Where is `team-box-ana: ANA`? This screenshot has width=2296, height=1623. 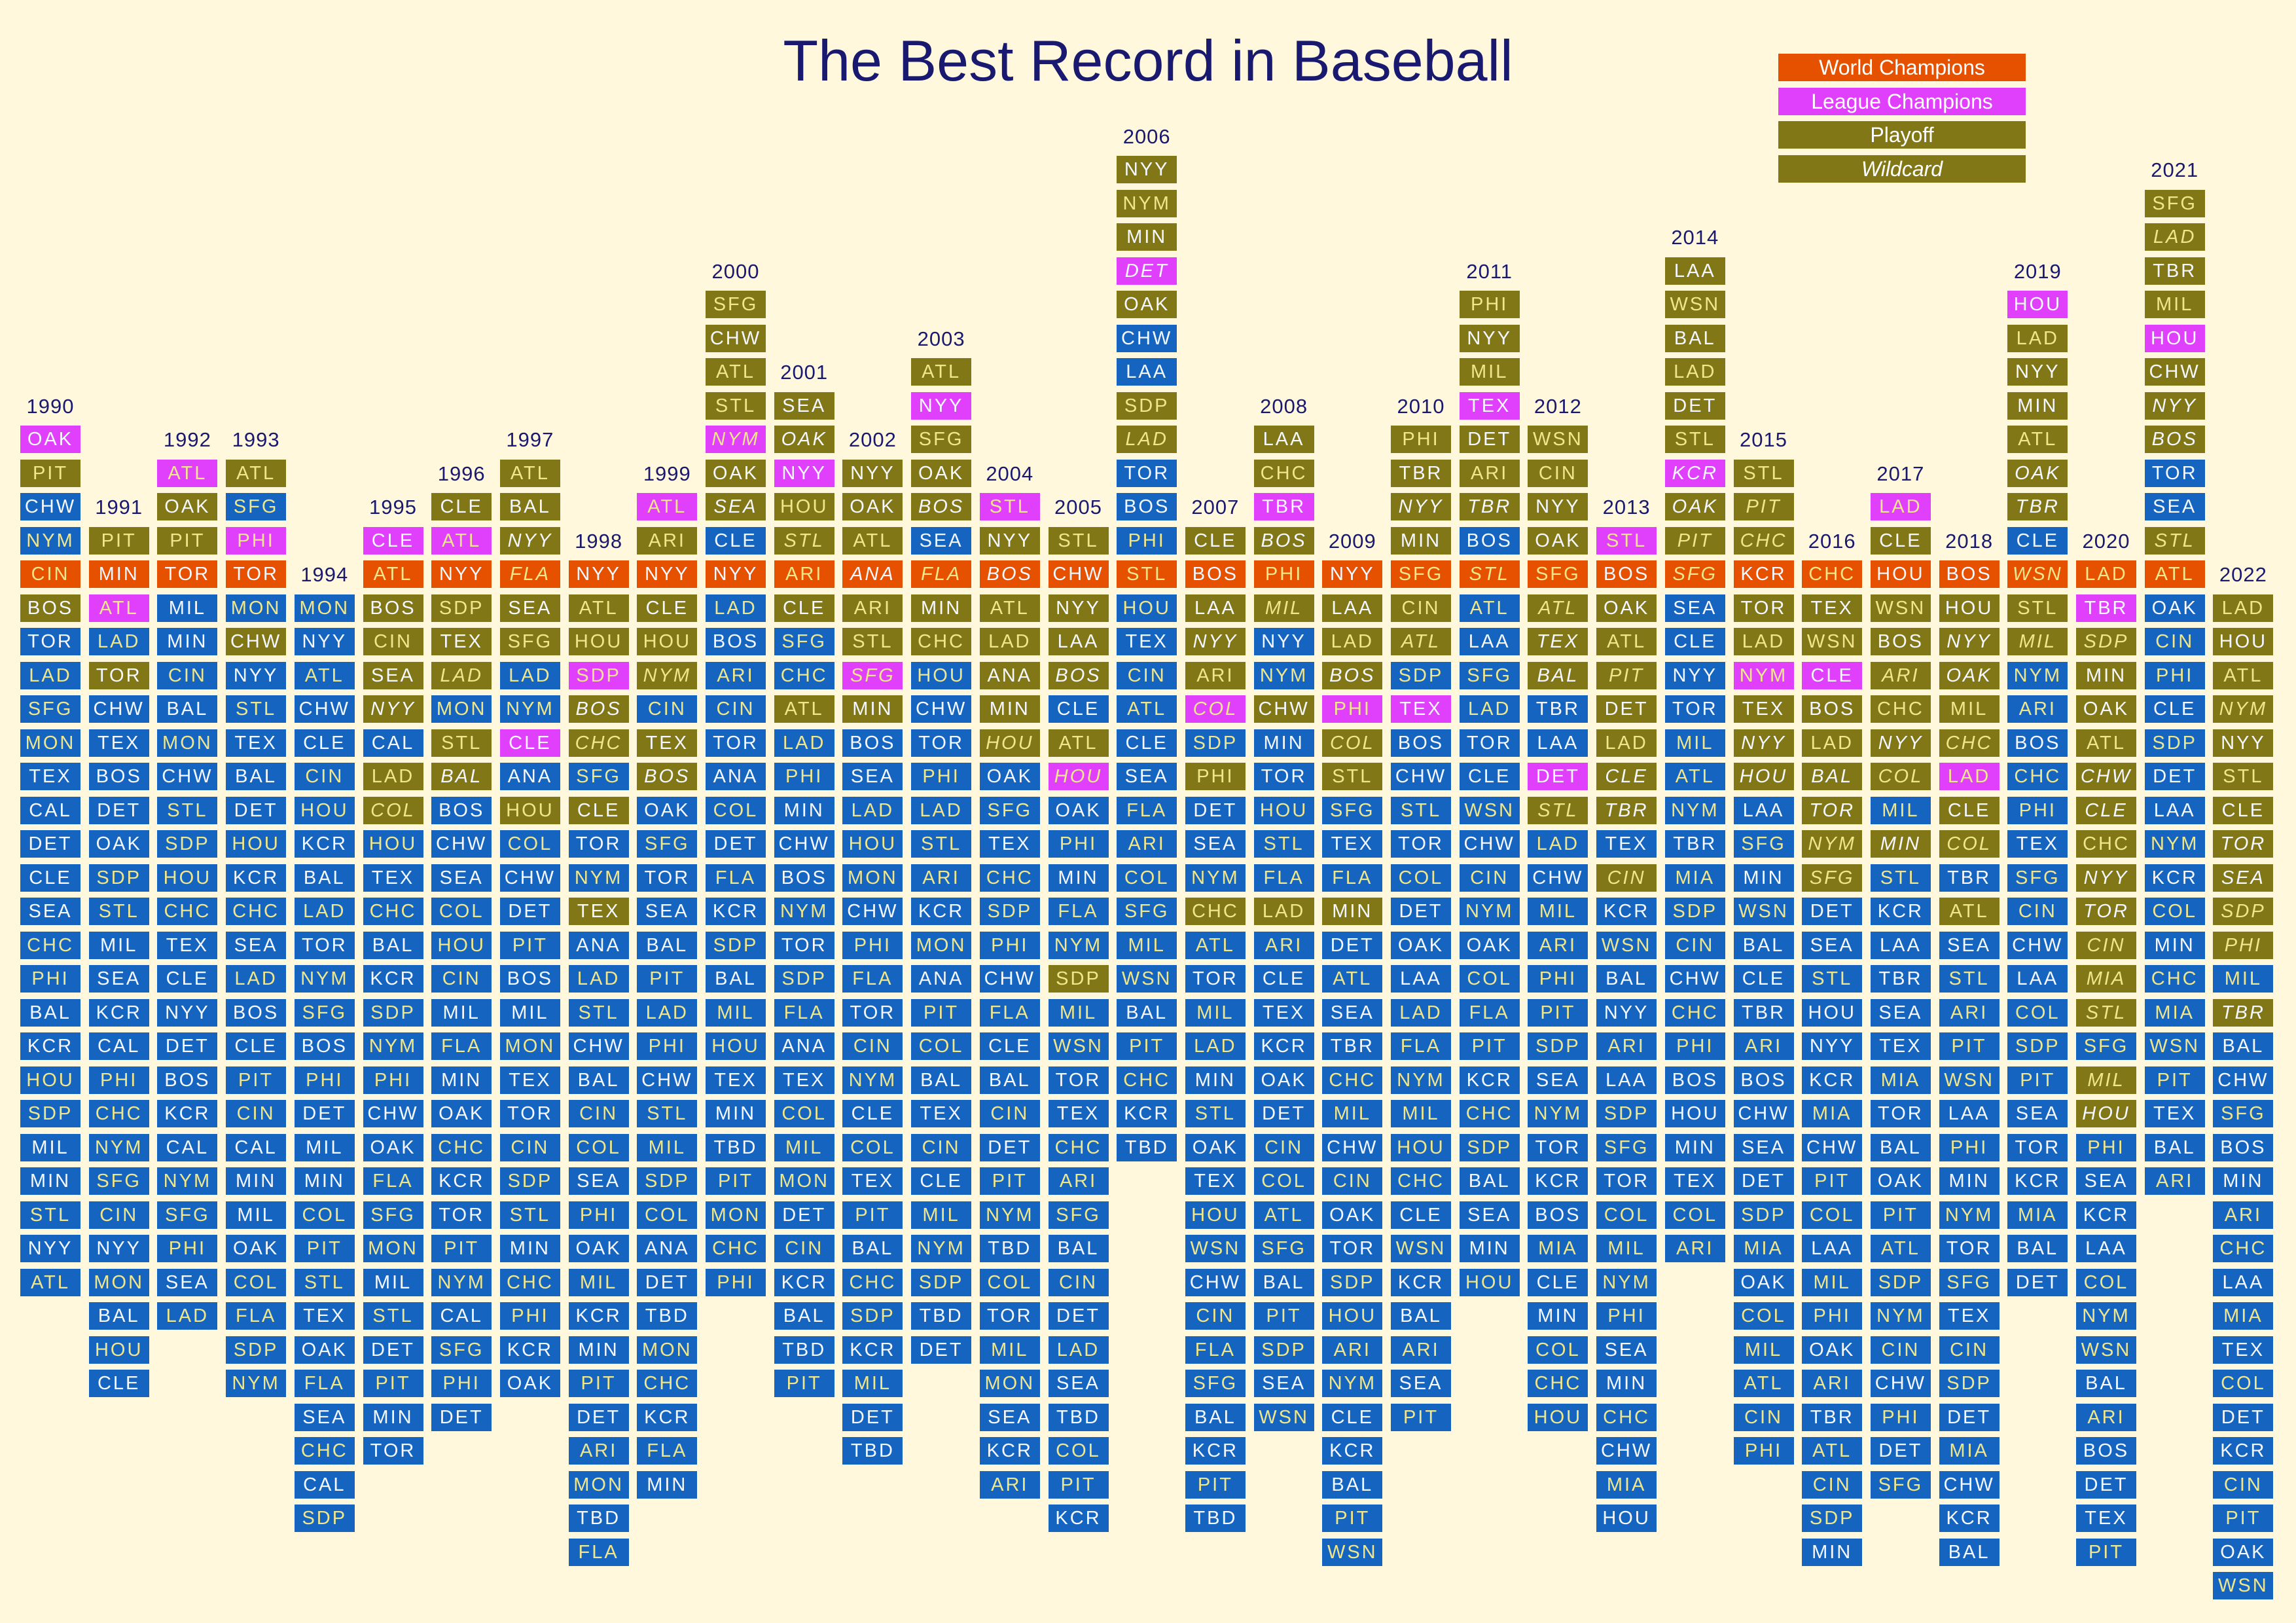
team-box-ana: ANA is located at coordinates (804, 1046).